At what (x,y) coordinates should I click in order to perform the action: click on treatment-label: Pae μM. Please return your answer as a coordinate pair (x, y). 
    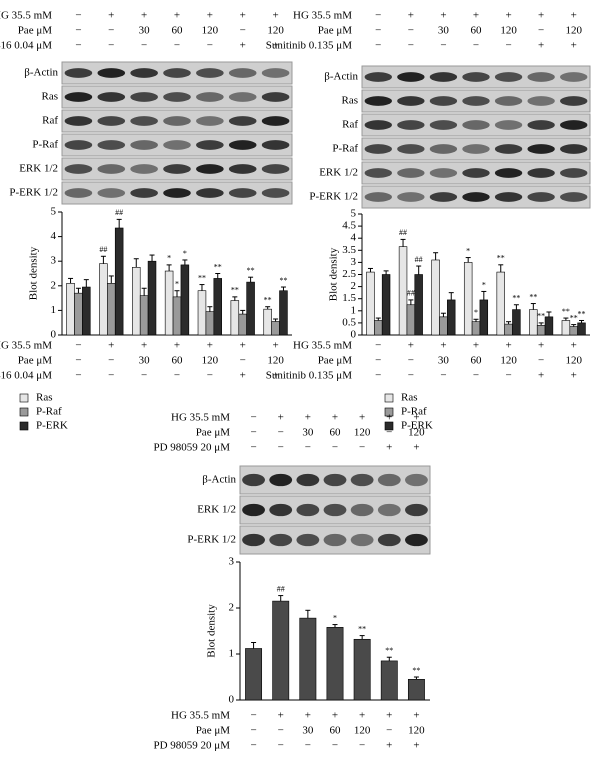
    Looking at the image, I should click on (35, 31).